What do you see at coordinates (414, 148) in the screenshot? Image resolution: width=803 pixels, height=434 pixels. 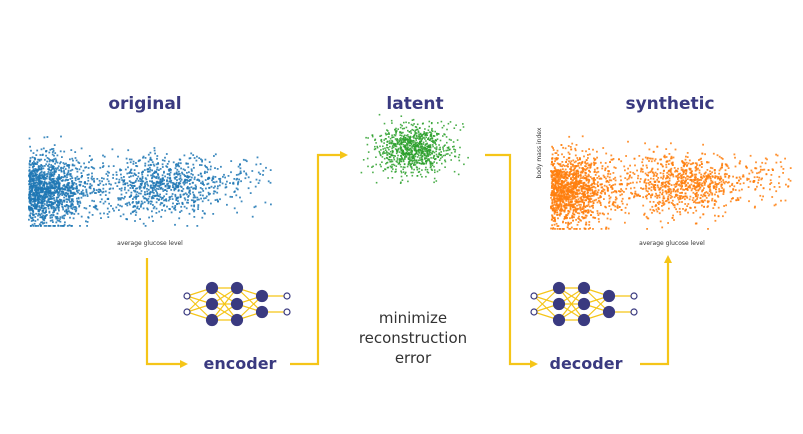 I see `latent-scatter` at bounding box center [414, 148].